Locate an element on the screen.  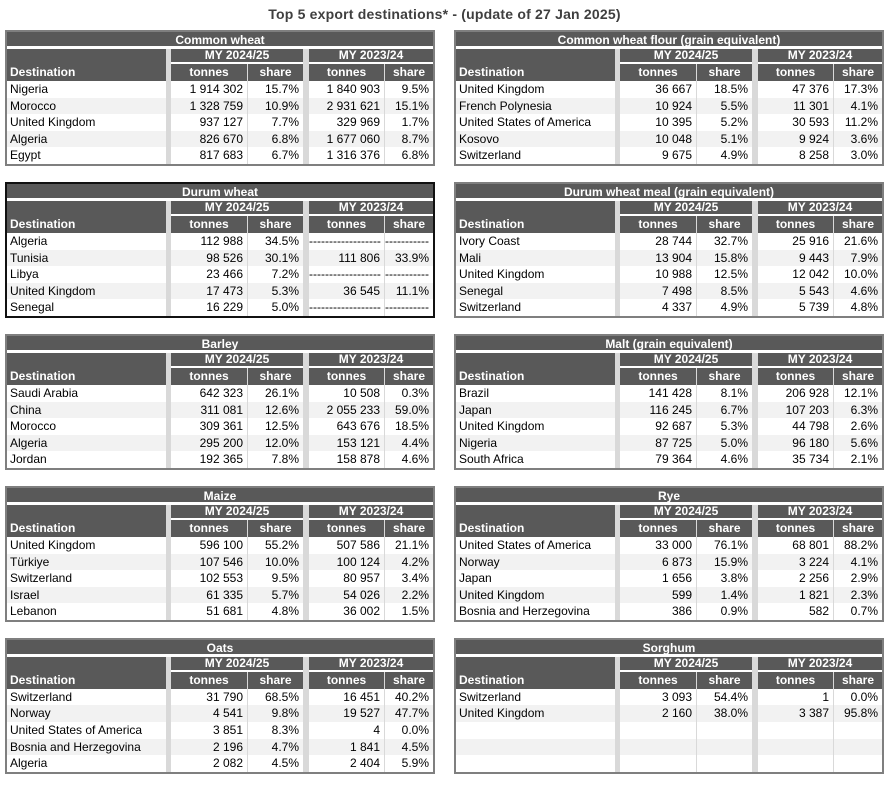
tonnes-2024-25-cell: 1 914 302 is located at coordinates (216, 89).